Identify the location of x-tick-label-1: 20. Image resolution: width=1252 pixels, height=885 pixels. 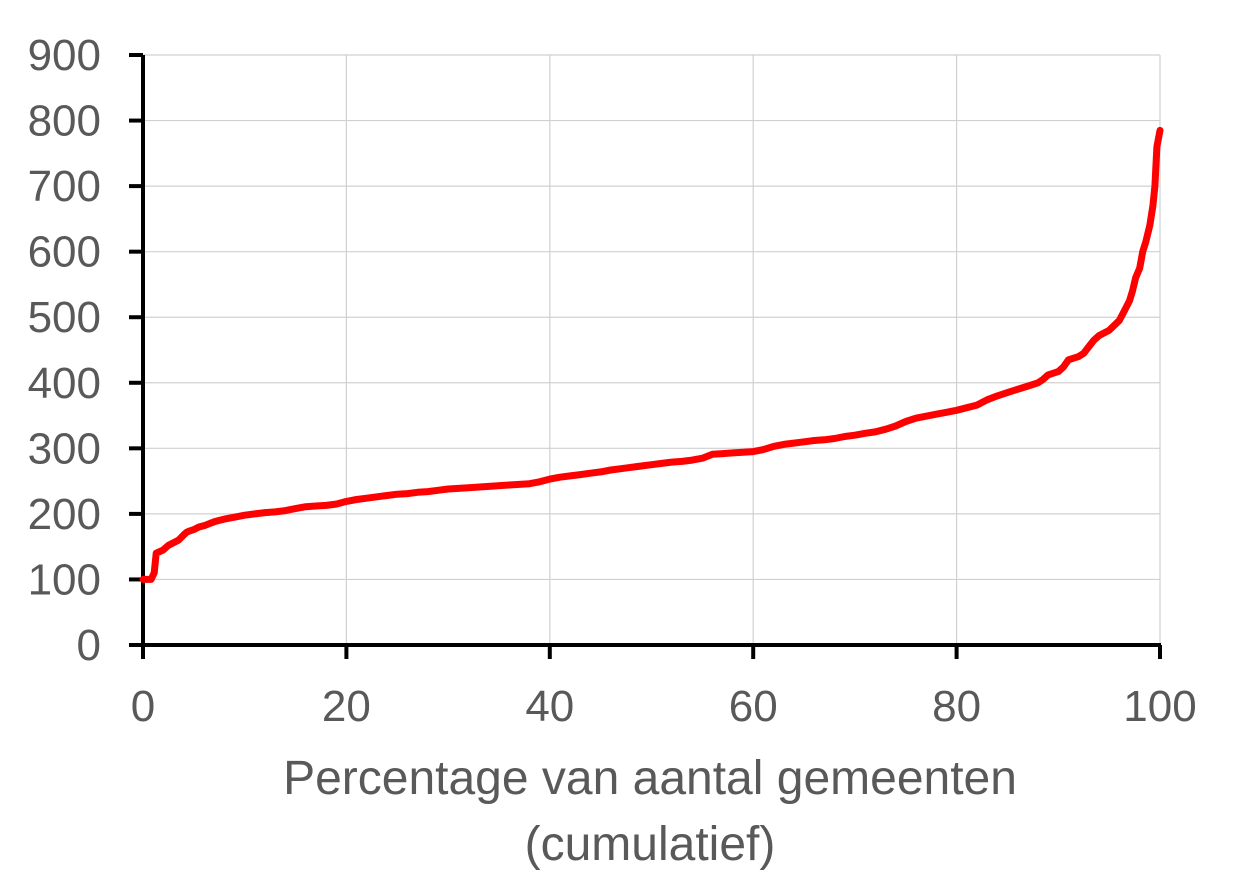
(346, 706).